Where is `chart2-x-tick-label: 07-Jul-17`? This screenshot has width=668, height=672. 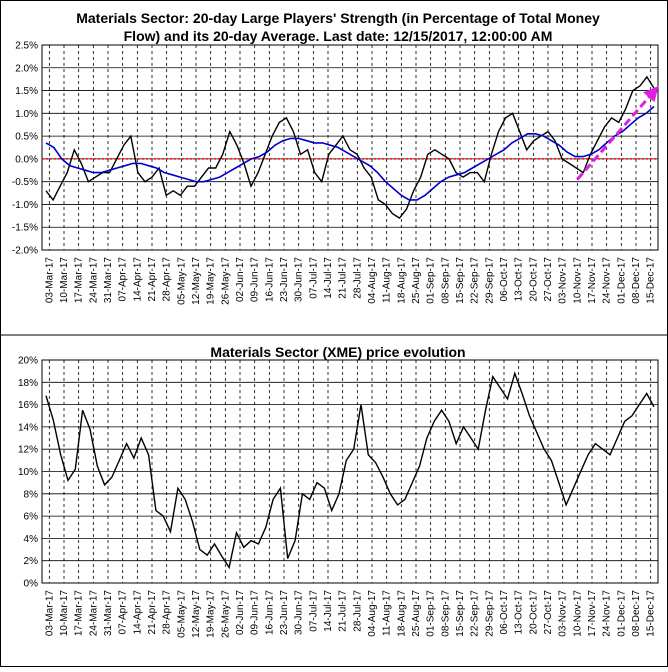 chart2-x-tick-label: 07-Jul-17 is located at coordinates (313, 611).